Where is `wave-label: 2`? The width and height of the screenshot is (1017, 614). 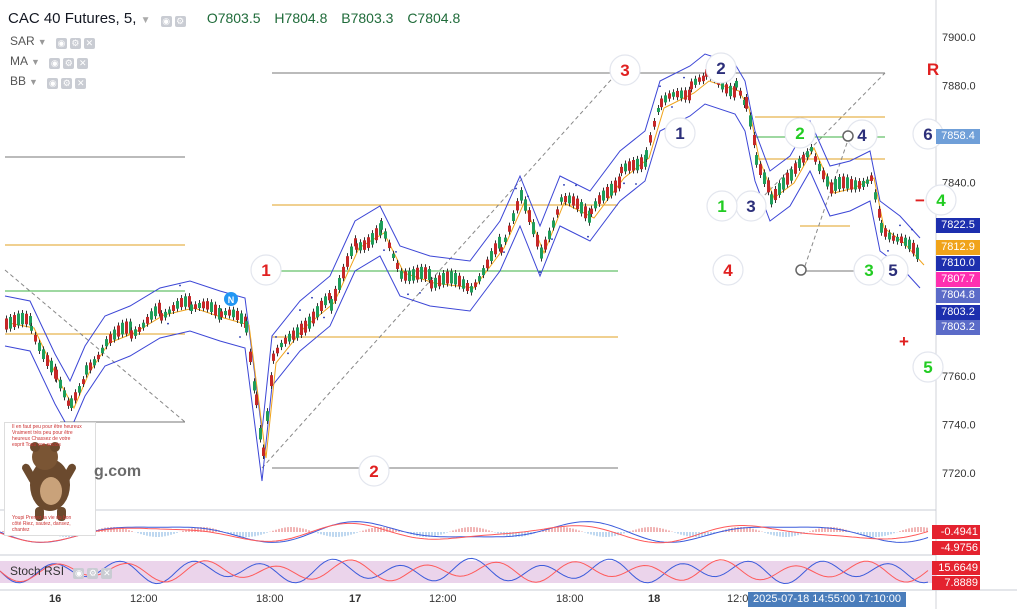
wave-label: 2 is located at coordinates (720, 68).